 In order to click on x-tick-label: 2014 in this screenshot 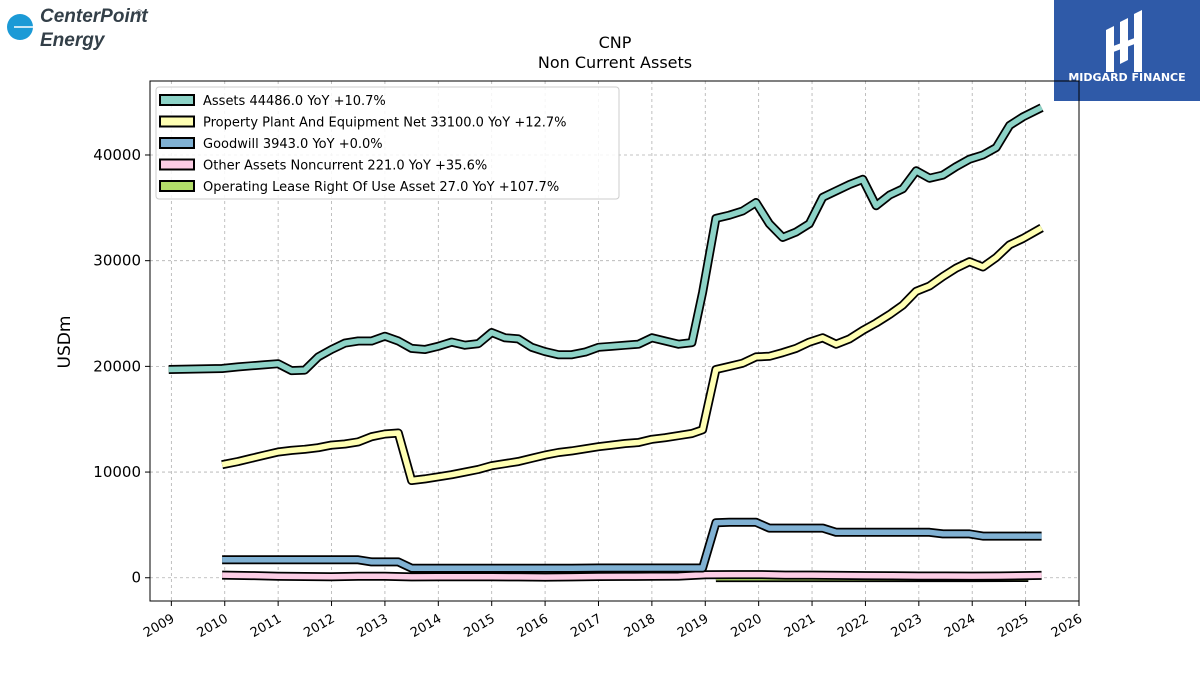, I will do `click(426, 626)`.